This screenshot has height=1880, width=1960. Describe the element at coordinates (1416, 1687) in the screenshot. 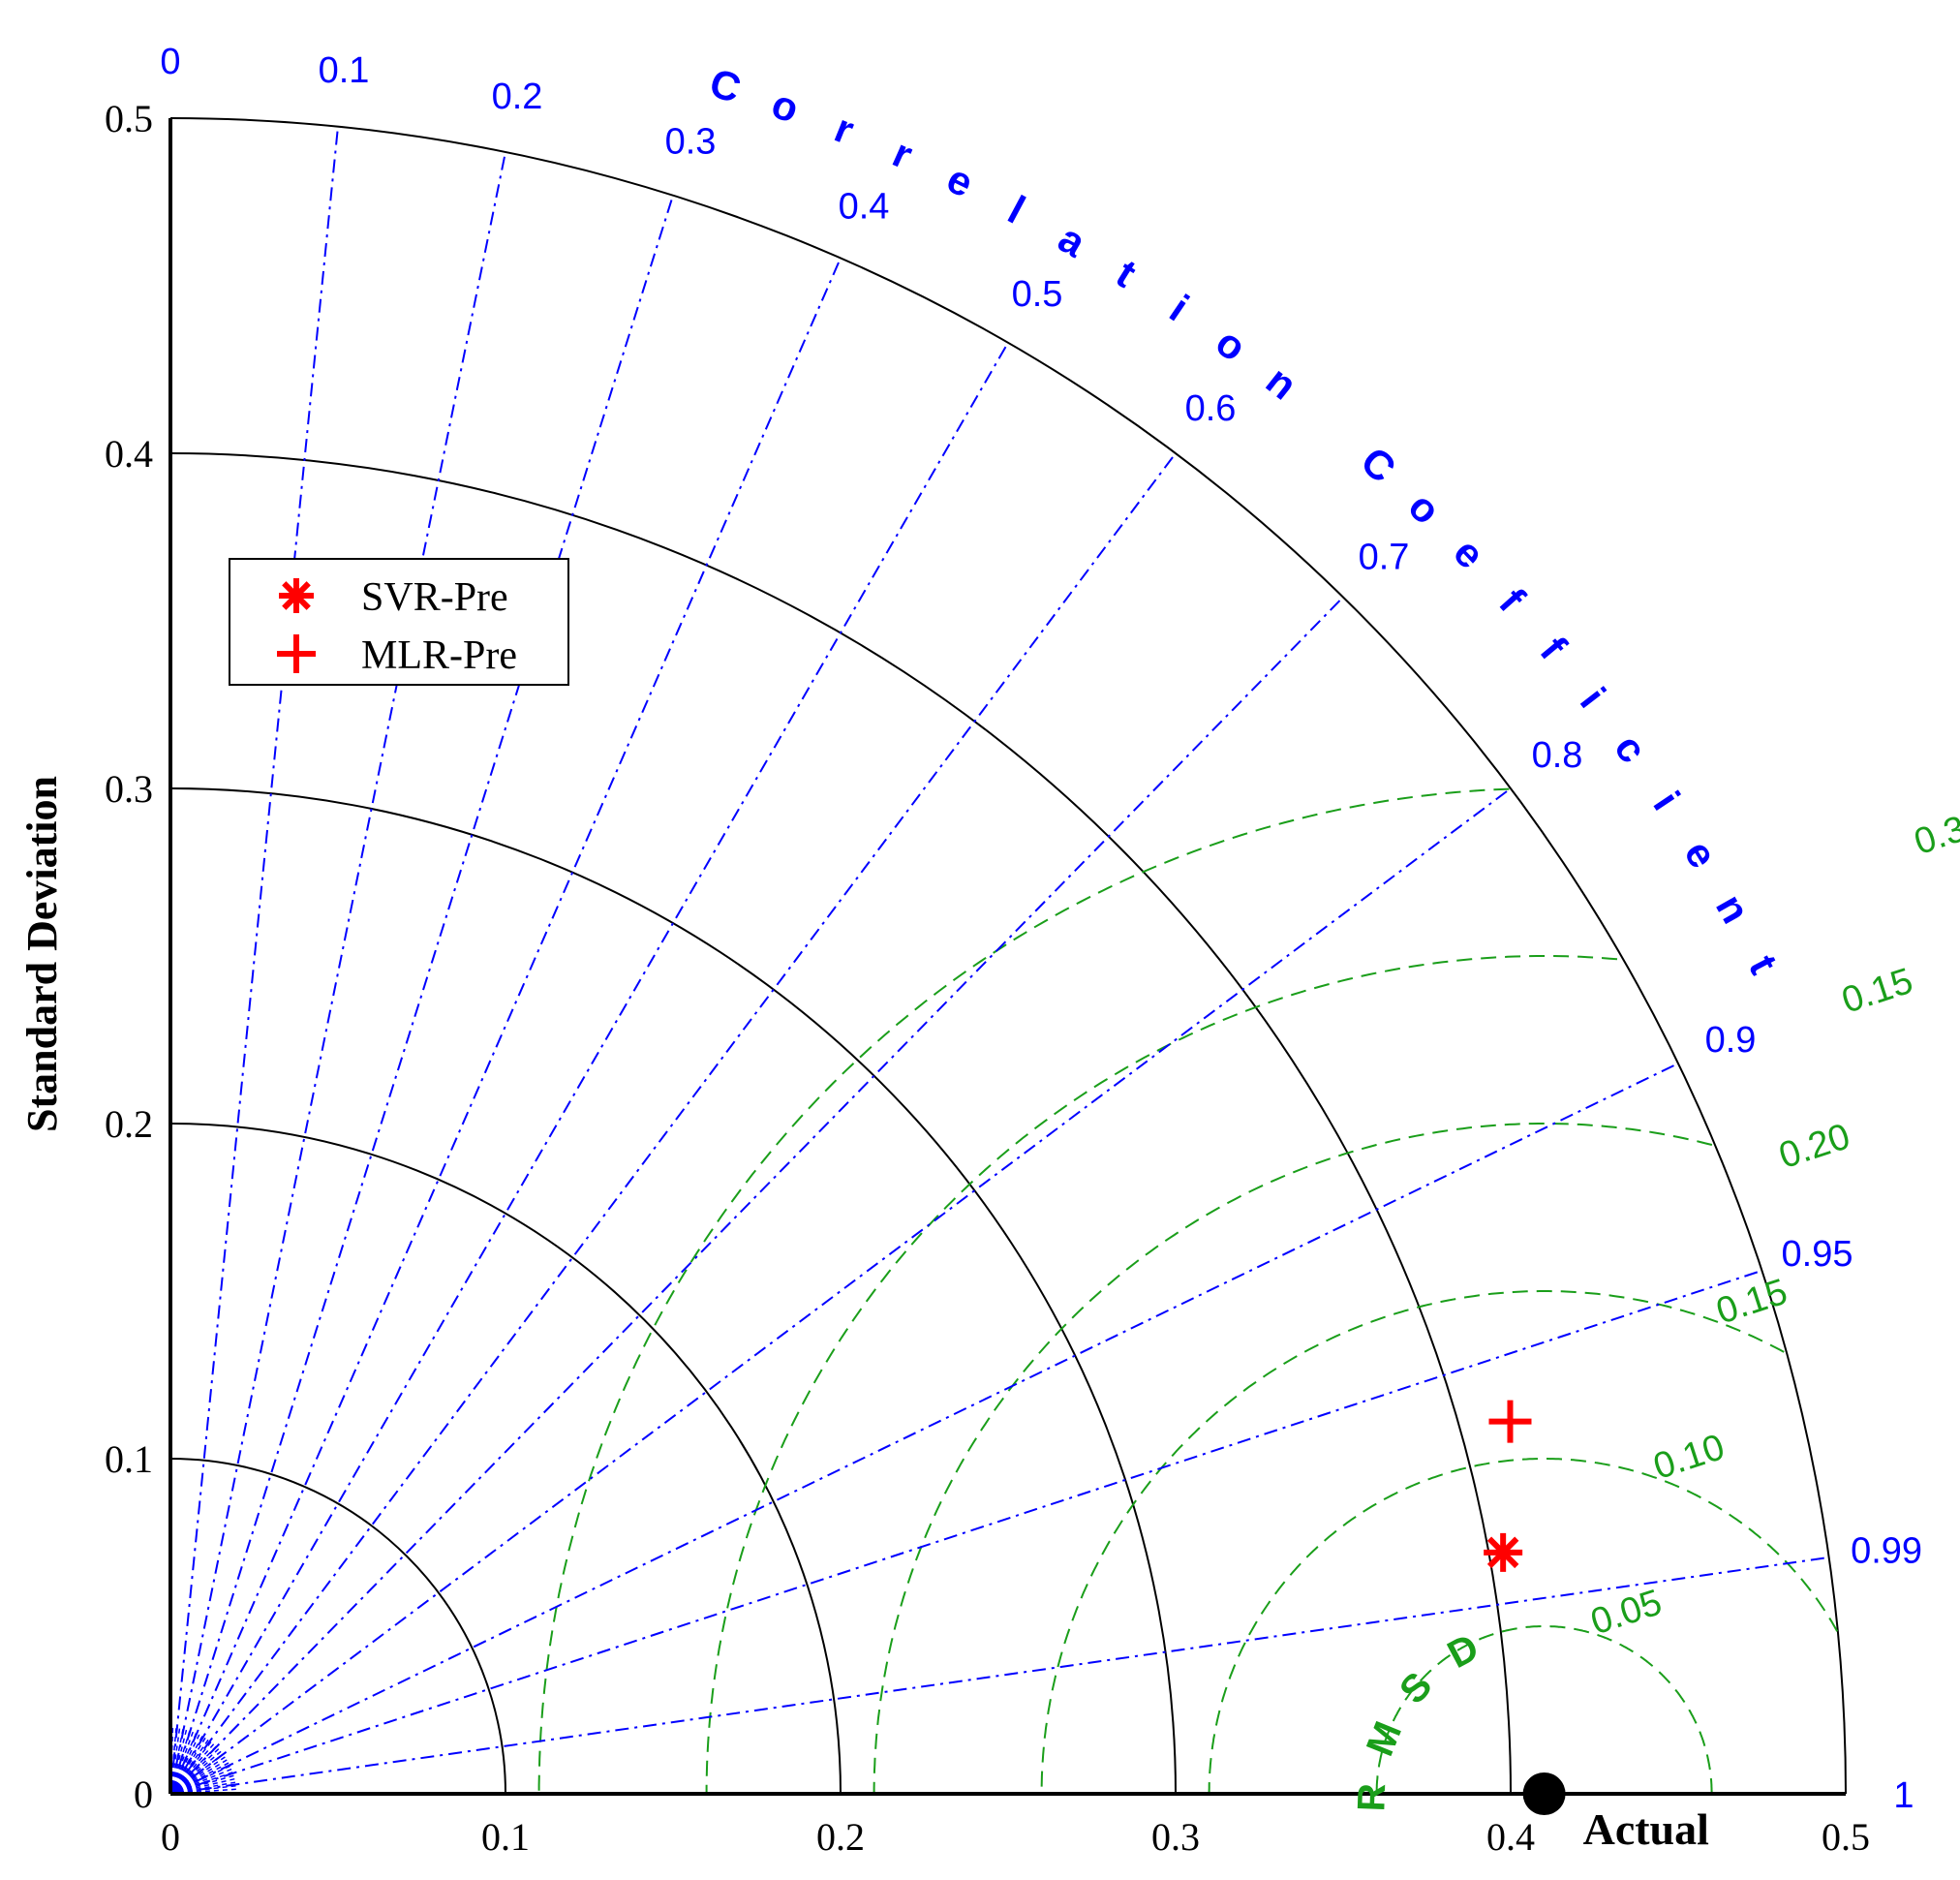

I see `rmsd-title-letter: S` at that location.